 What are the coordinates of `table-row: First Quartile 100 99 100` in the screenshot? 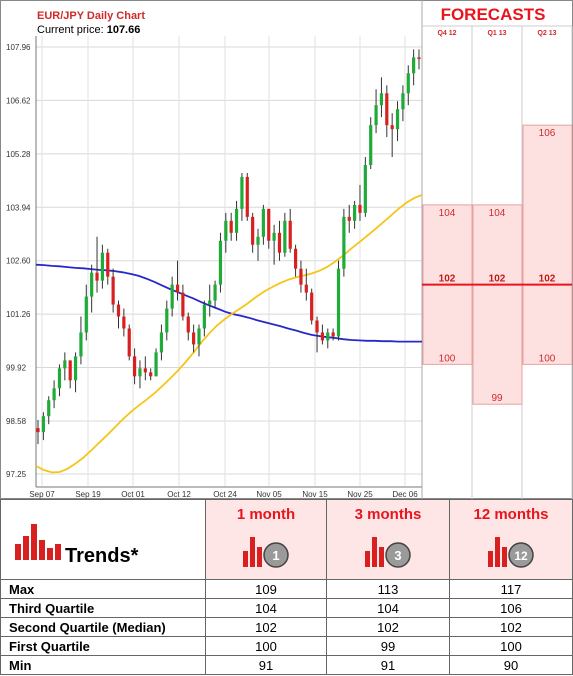 It's located at (286, 646).